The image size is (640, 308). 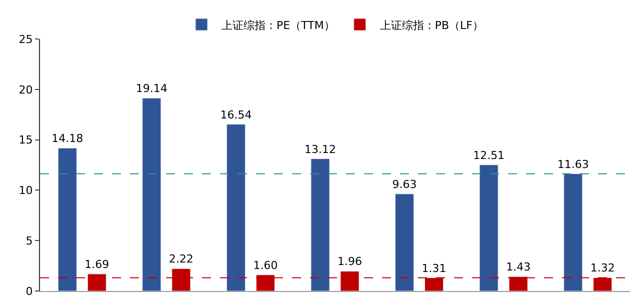 I want to click on data-label: 1.96, so click(x=350, y=261).